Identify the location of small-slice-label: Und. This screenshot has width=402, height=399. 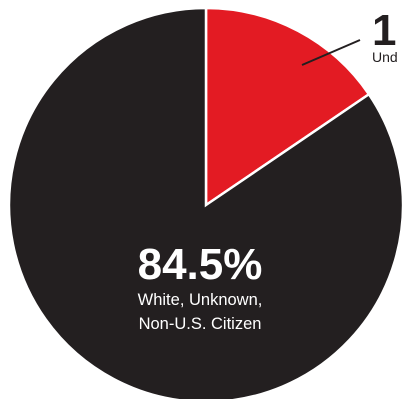
(385, 57).